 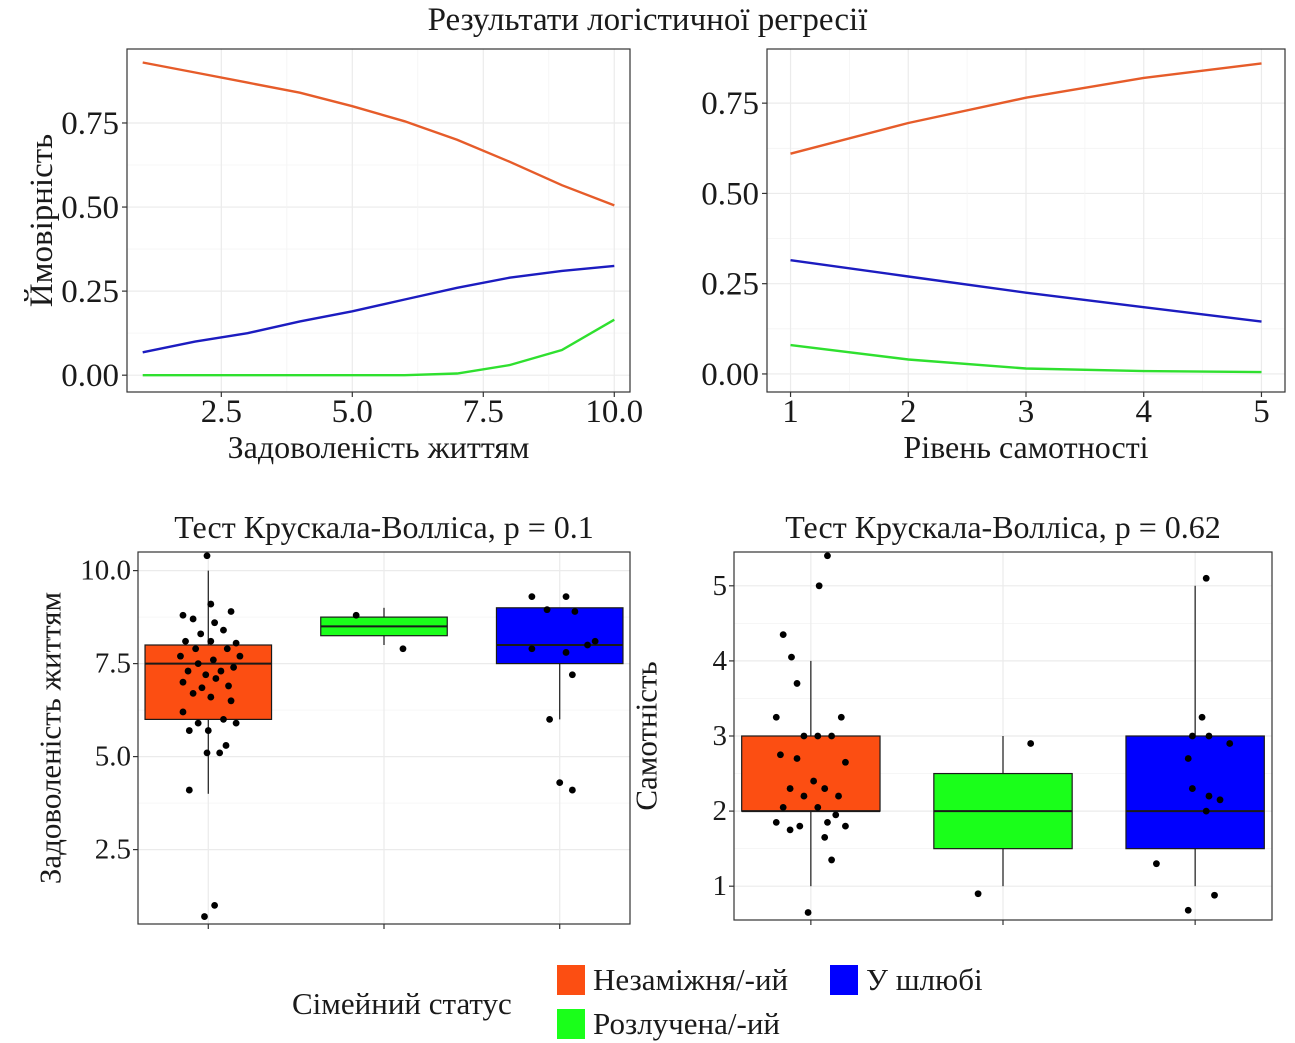 I want to click on legend-item-married: У шлюбі, so click(x=906, y=980).